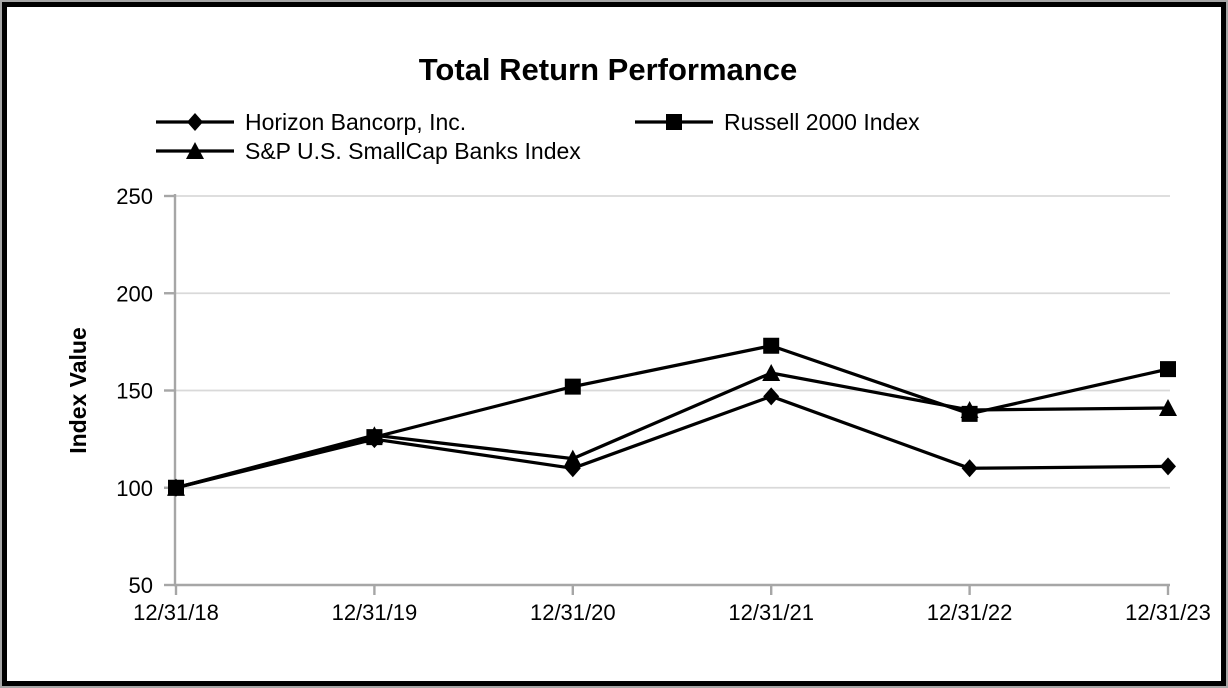 Image resolution: width=1228 pixels, height=688 pixels. I want to click on legend-label: S&P U.S. SmallCap Banks Index, so click(413, 151).